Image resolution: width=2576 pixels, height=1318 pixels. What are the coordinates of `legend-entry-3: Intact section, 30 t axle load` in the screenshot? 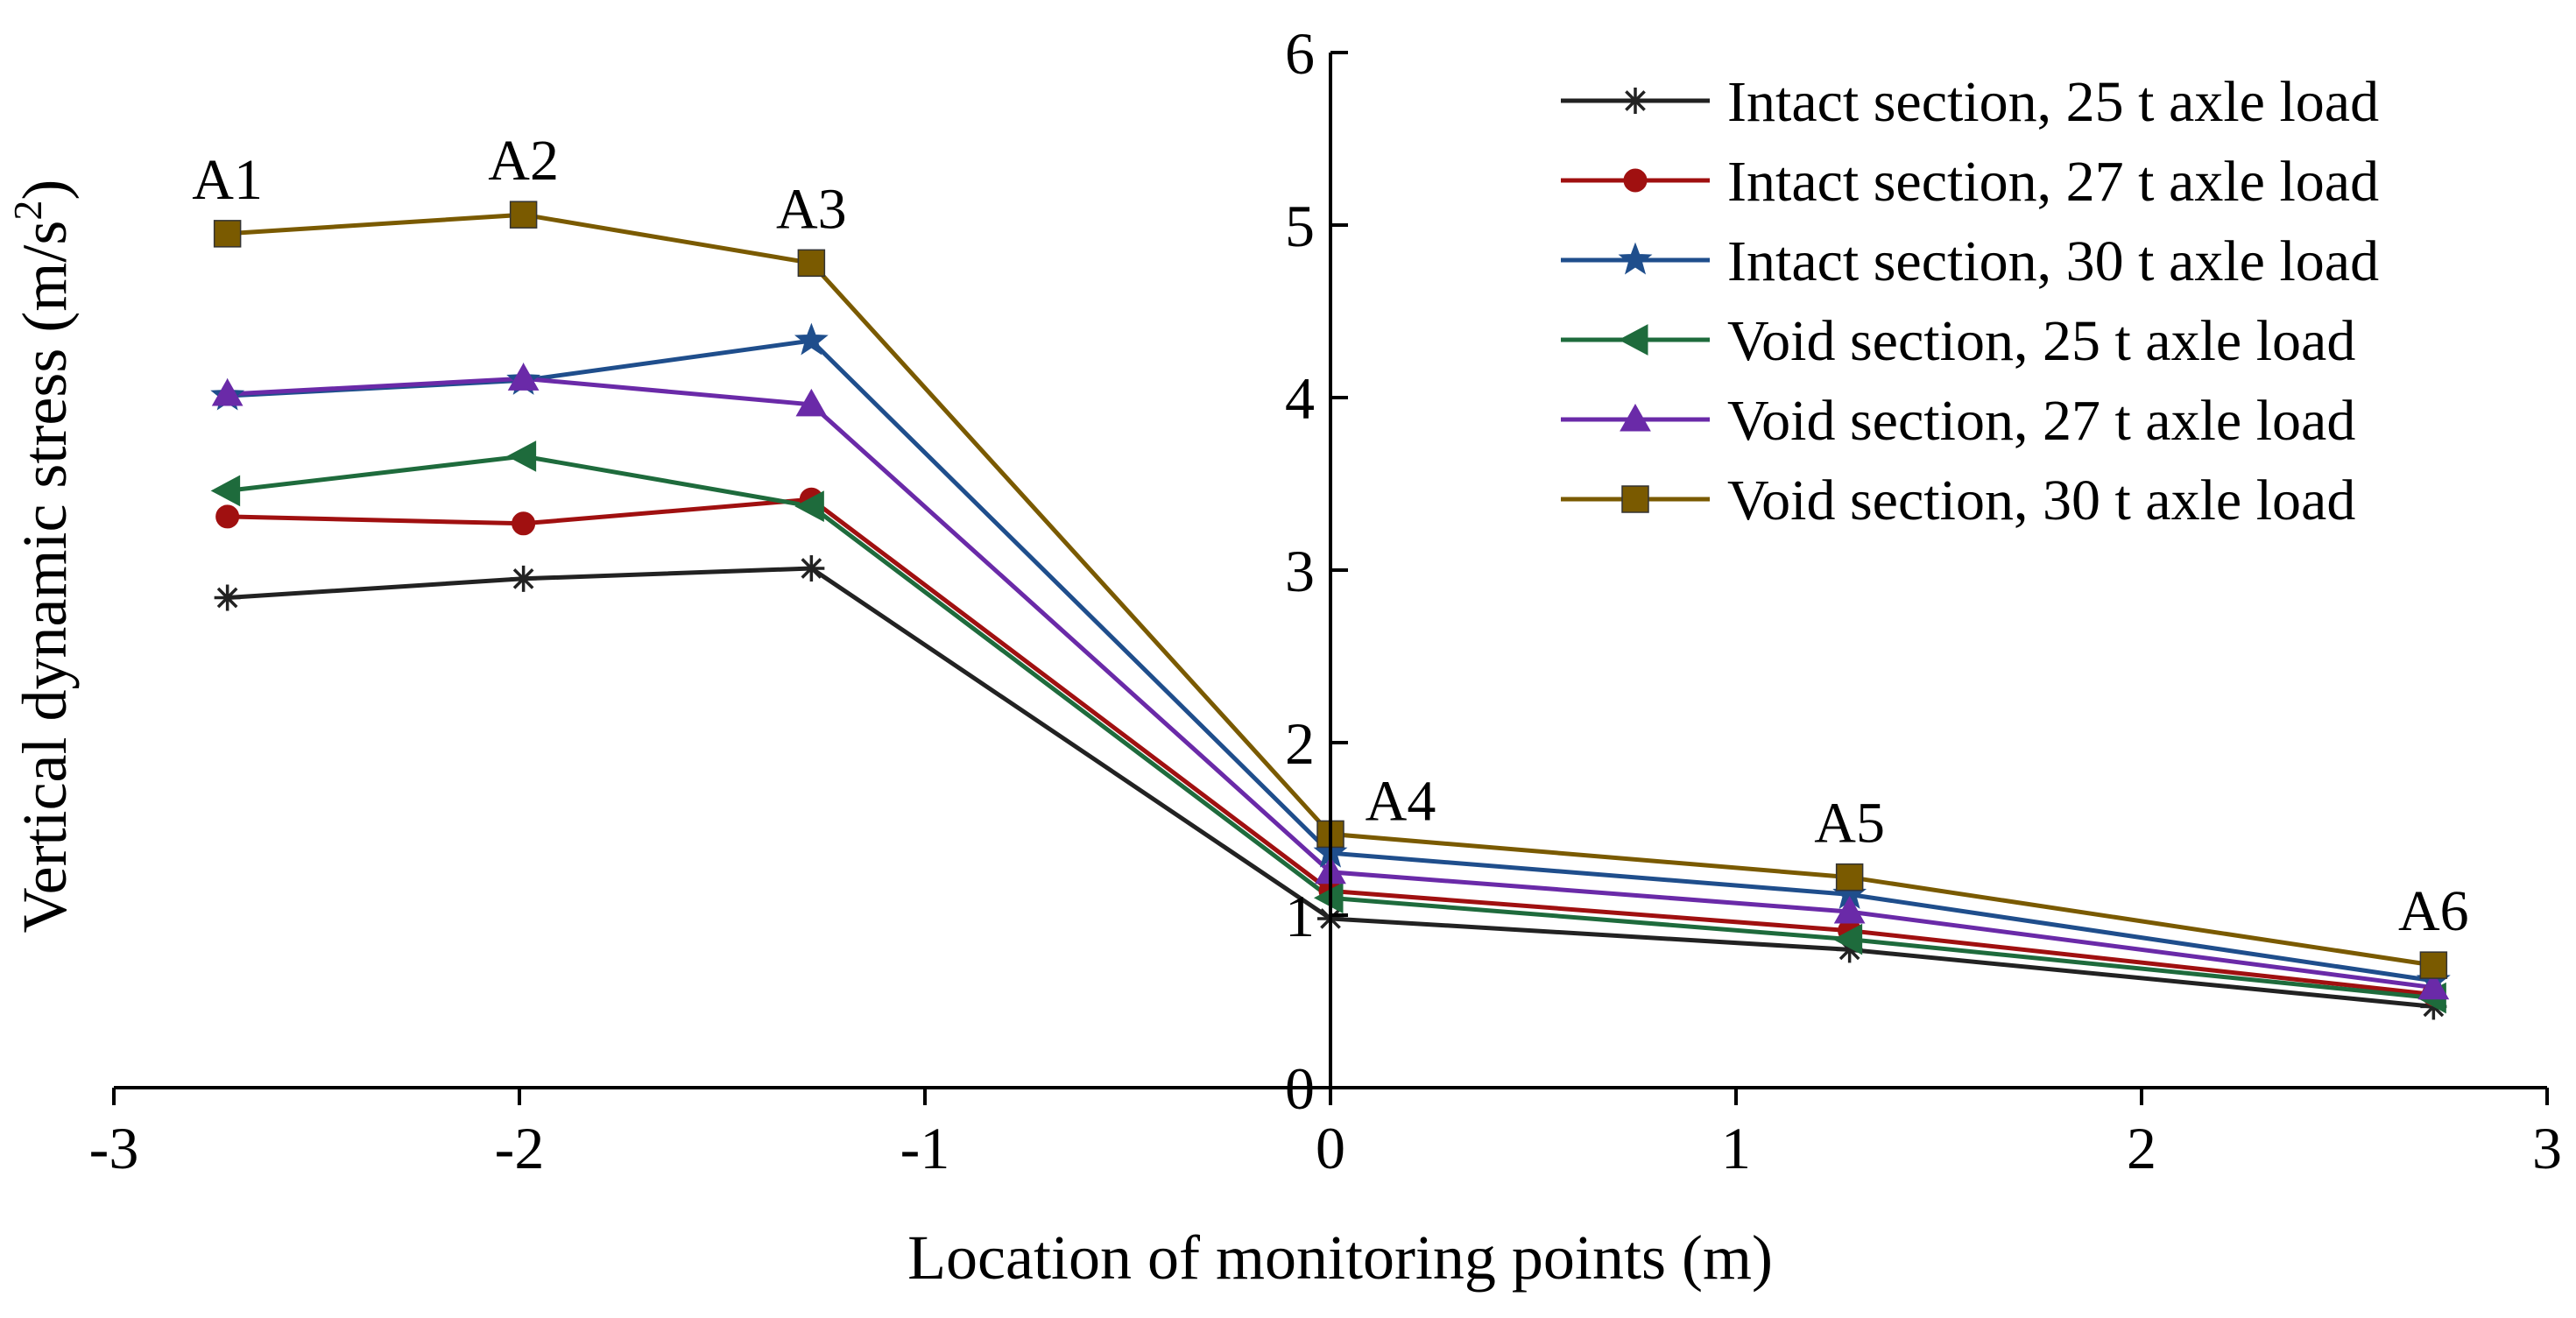 It's located at (1970, 261).